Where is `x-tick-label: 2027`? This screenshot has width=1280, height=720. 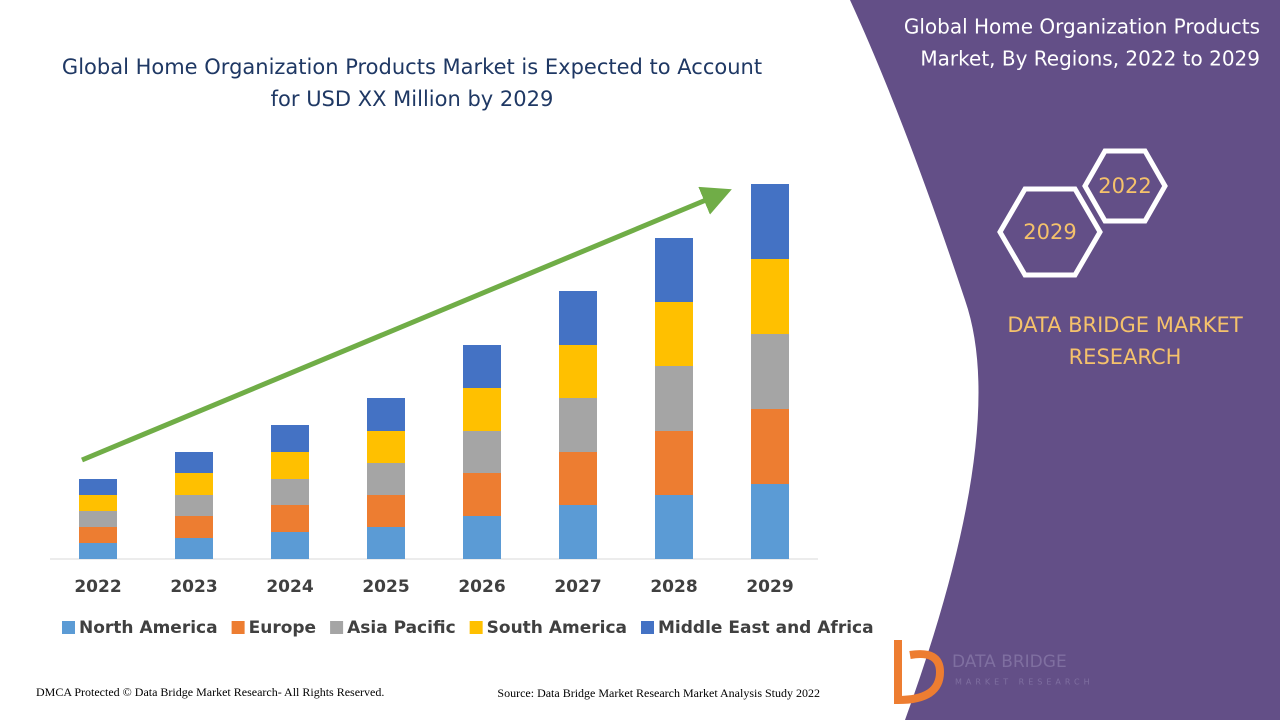 x-tick-label: 2027 is located at coordinates (577, 587).